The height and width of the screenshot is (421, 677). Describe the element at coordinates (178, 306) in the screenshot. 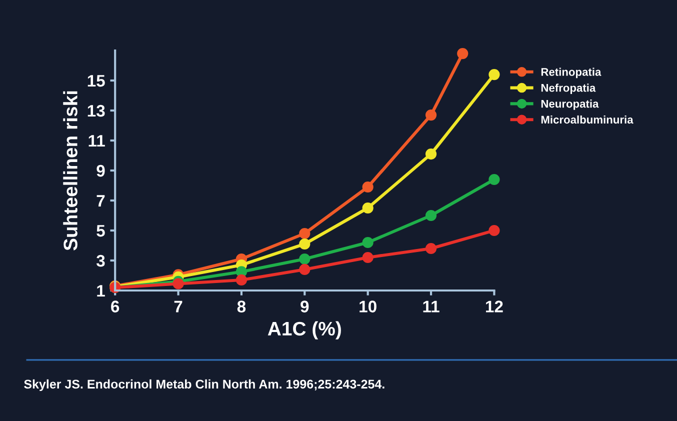

I see `x-tick-label: 7` at that location.